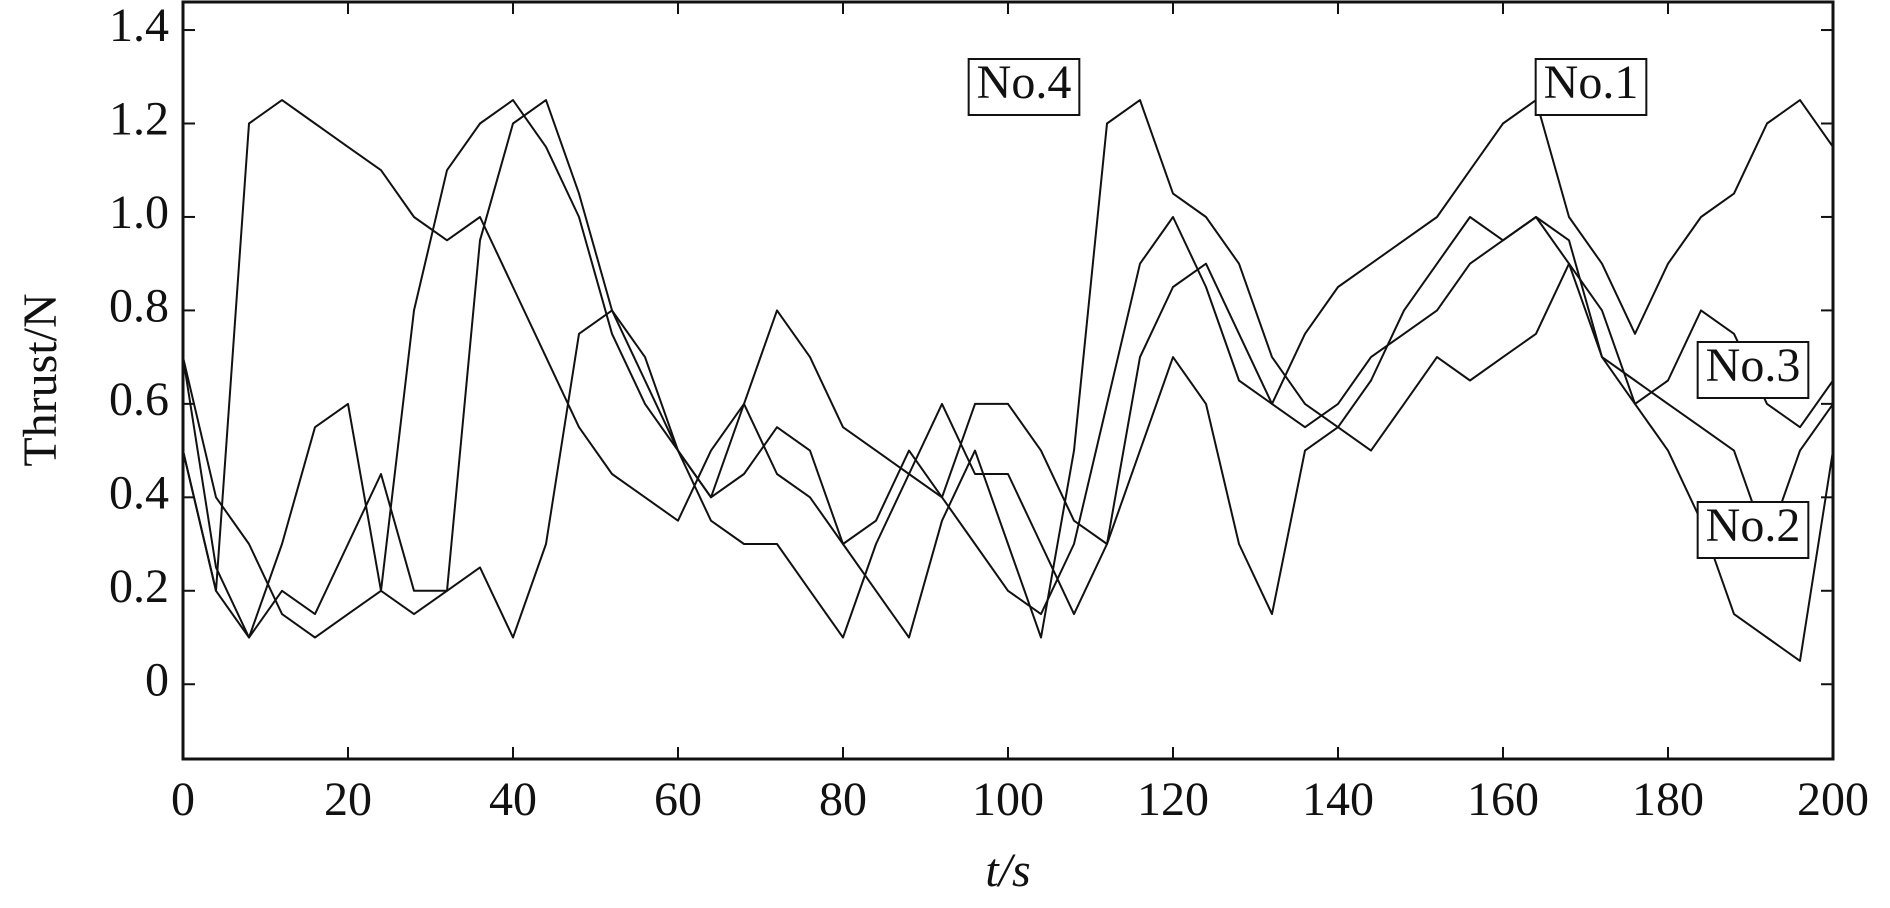 Image resolution: width=1890 pixels, height=908 pixels. What do you see at coordinates (348, 799) in the screenshot?
I see `x-tick-label: 20` at bounding box center [348, 799].